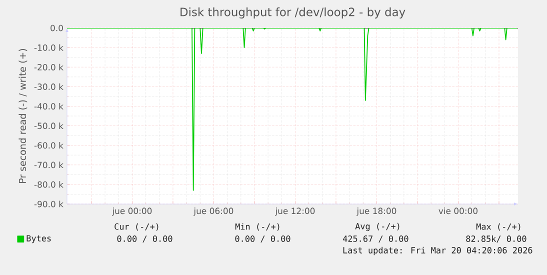 Image resolution: width=547 pixels, height=275 pixels. What do you see at coordinates (458, 211) in the screenshot?
I see `x-tick-label: vie 00:00` at bounding box center [458, 211].